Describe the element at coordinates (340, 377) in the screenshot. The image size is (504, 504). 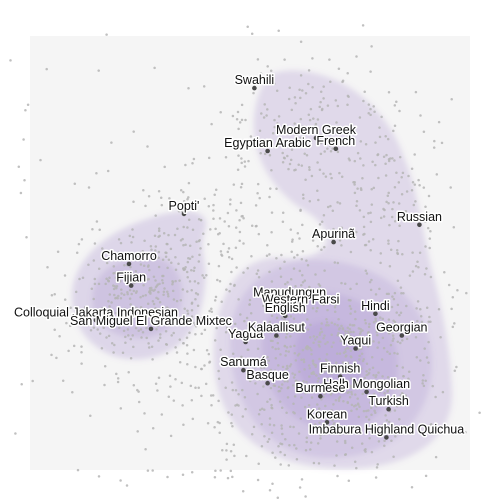
I see `language-point` at that location.